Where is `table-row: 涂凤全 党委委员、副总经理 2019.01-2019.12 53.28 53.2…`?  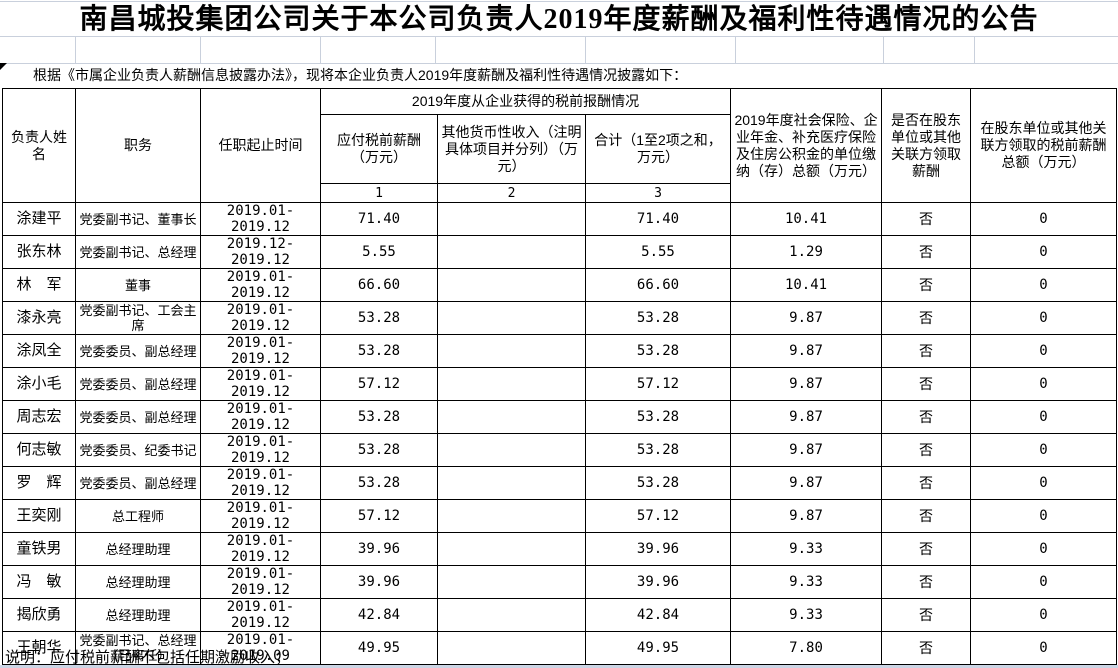 table-row: 涂凤全 党委委员、副总经理 2019.01-2019.12 53.28 53.2… is located at coordinates (560, 351).